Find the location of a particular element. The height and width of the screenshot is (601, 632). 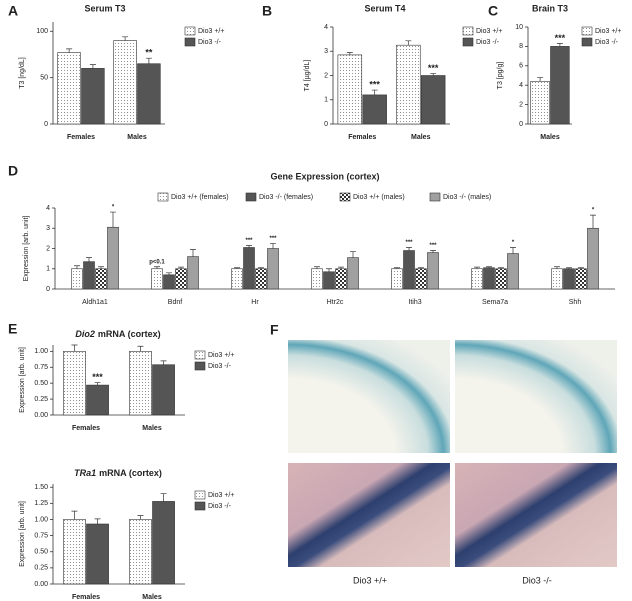

chart-title: Gene Expression (cortex) is located at coordinates (324, 176).